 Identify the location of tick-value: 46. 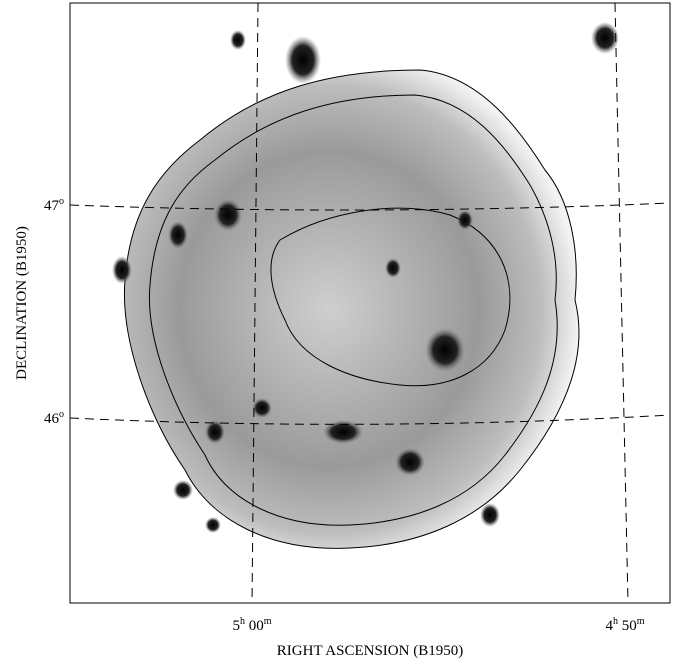
(52, 419).